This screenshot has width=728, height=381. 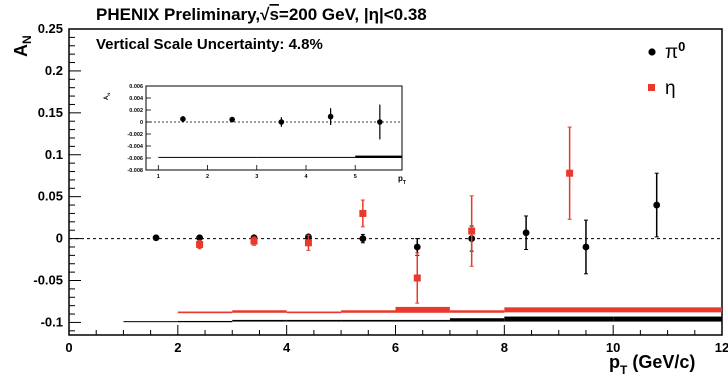 I want to click on legend-label-eta: η, so click(x=670, y=88).